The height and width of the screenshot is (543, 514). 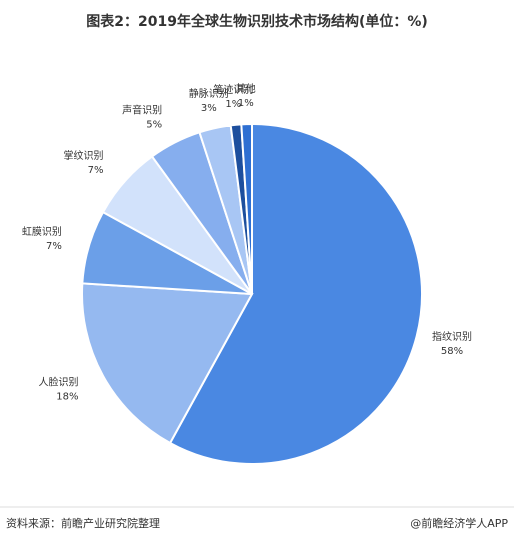 I want to click on slice-label: 笔迹识别, so click(x=233, y=89).